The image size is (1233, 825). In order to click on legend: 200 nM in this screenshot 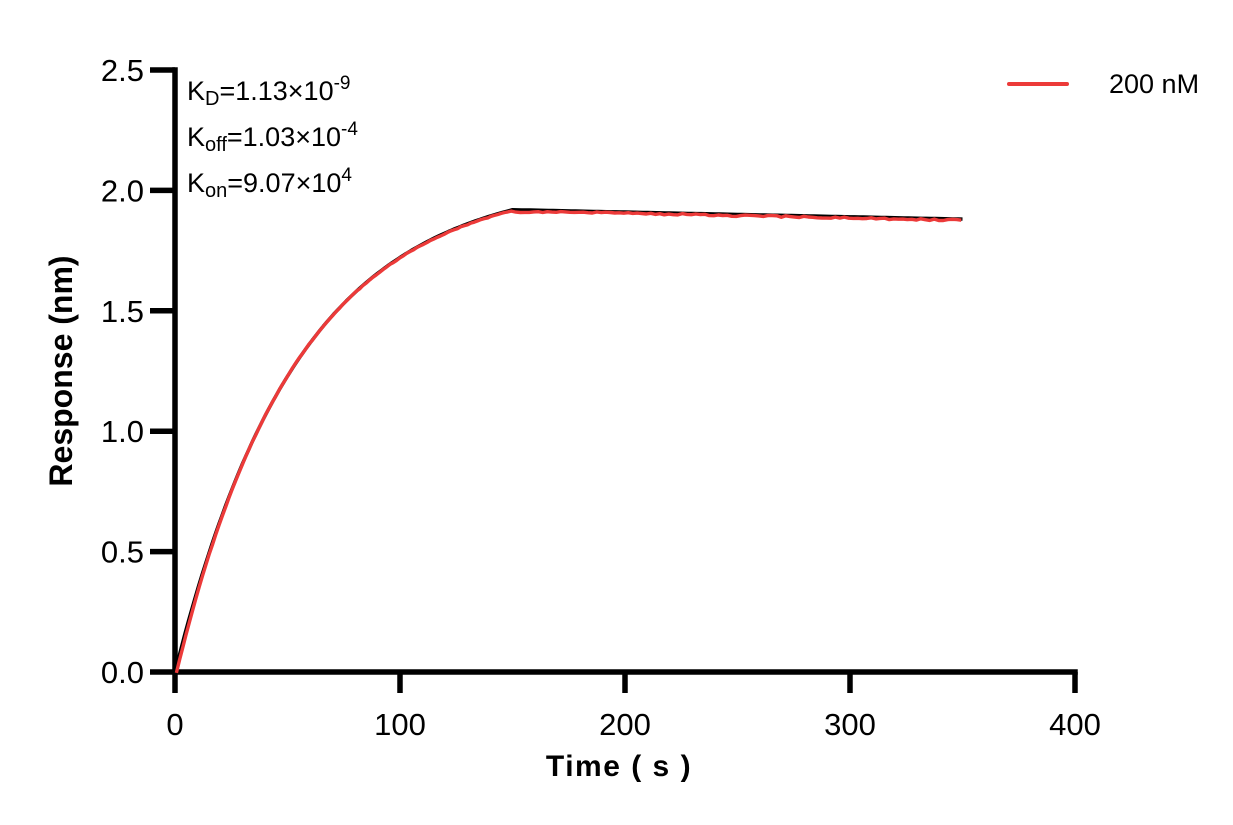, I will do `click(1103, 84)`.